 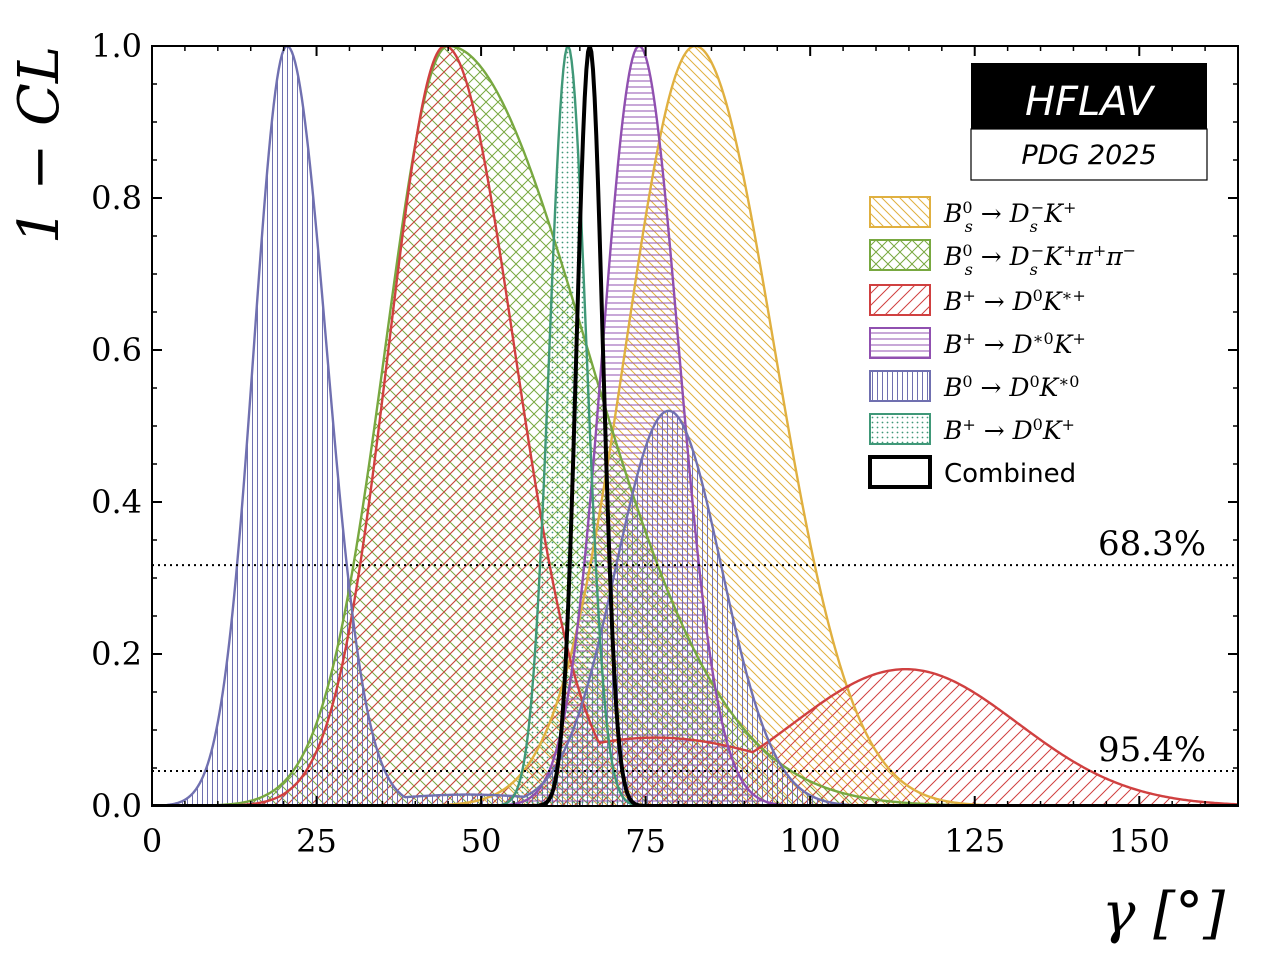 What do you see at coordinates (1039, 260) in the screenshot?
I see `legend-label-bs-dskpipi: B0 s → Ds−K+π+π−` at bounding box center [1039, 260].